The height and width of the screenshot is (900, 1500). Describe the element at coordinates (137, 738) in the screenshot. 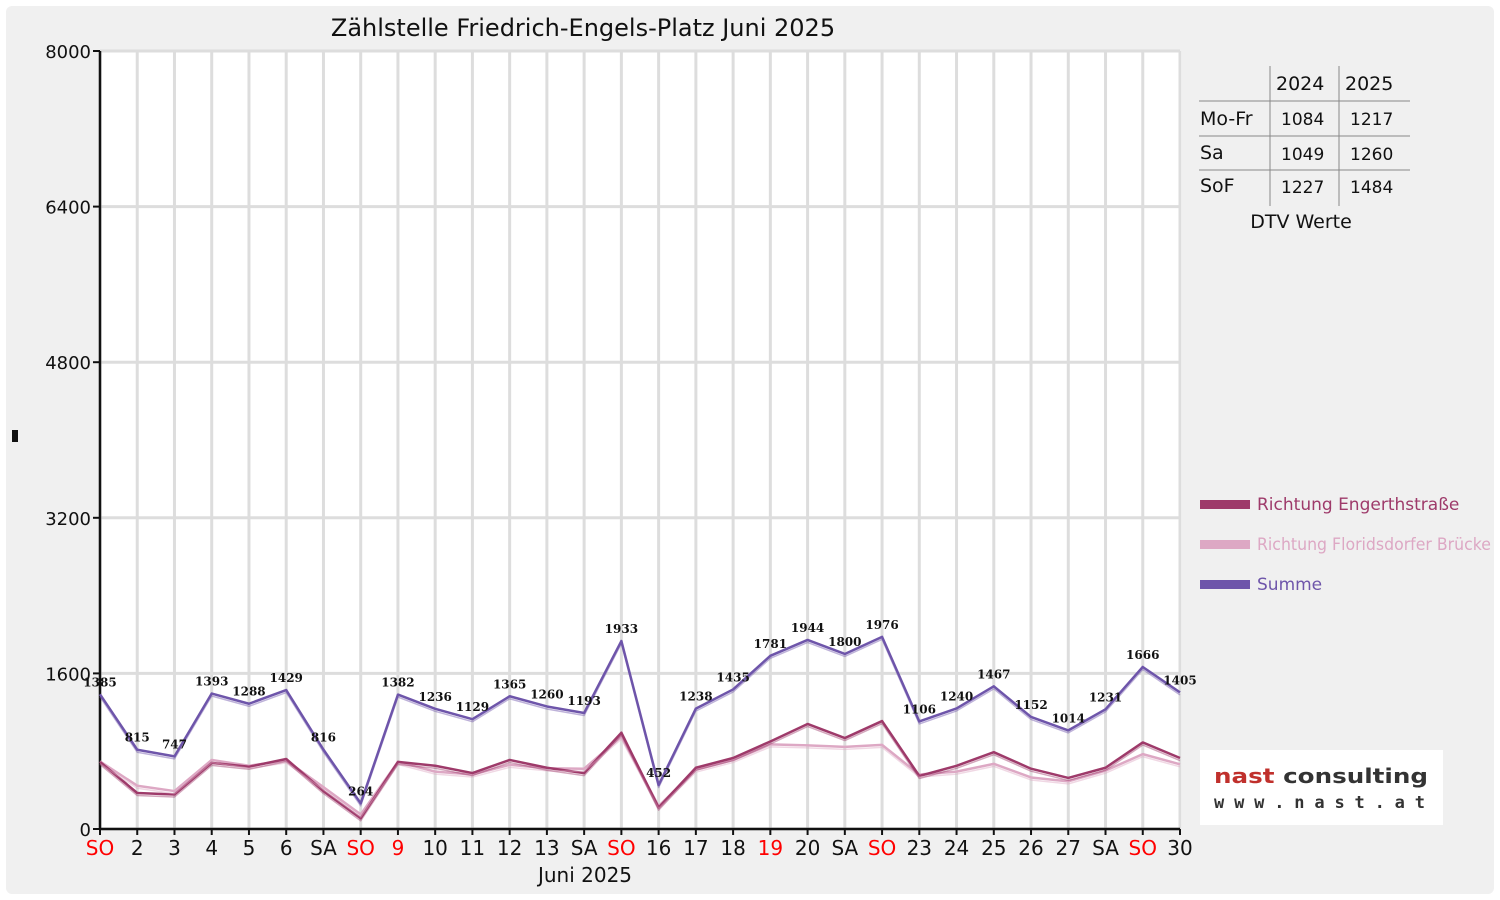

I see `data-label-summe: 815` at that location.